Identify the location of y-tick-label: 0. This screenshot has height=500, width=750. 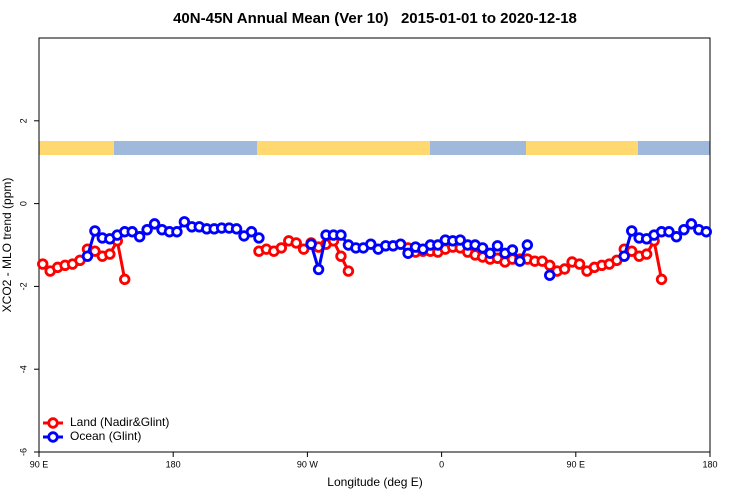
(23, 203).